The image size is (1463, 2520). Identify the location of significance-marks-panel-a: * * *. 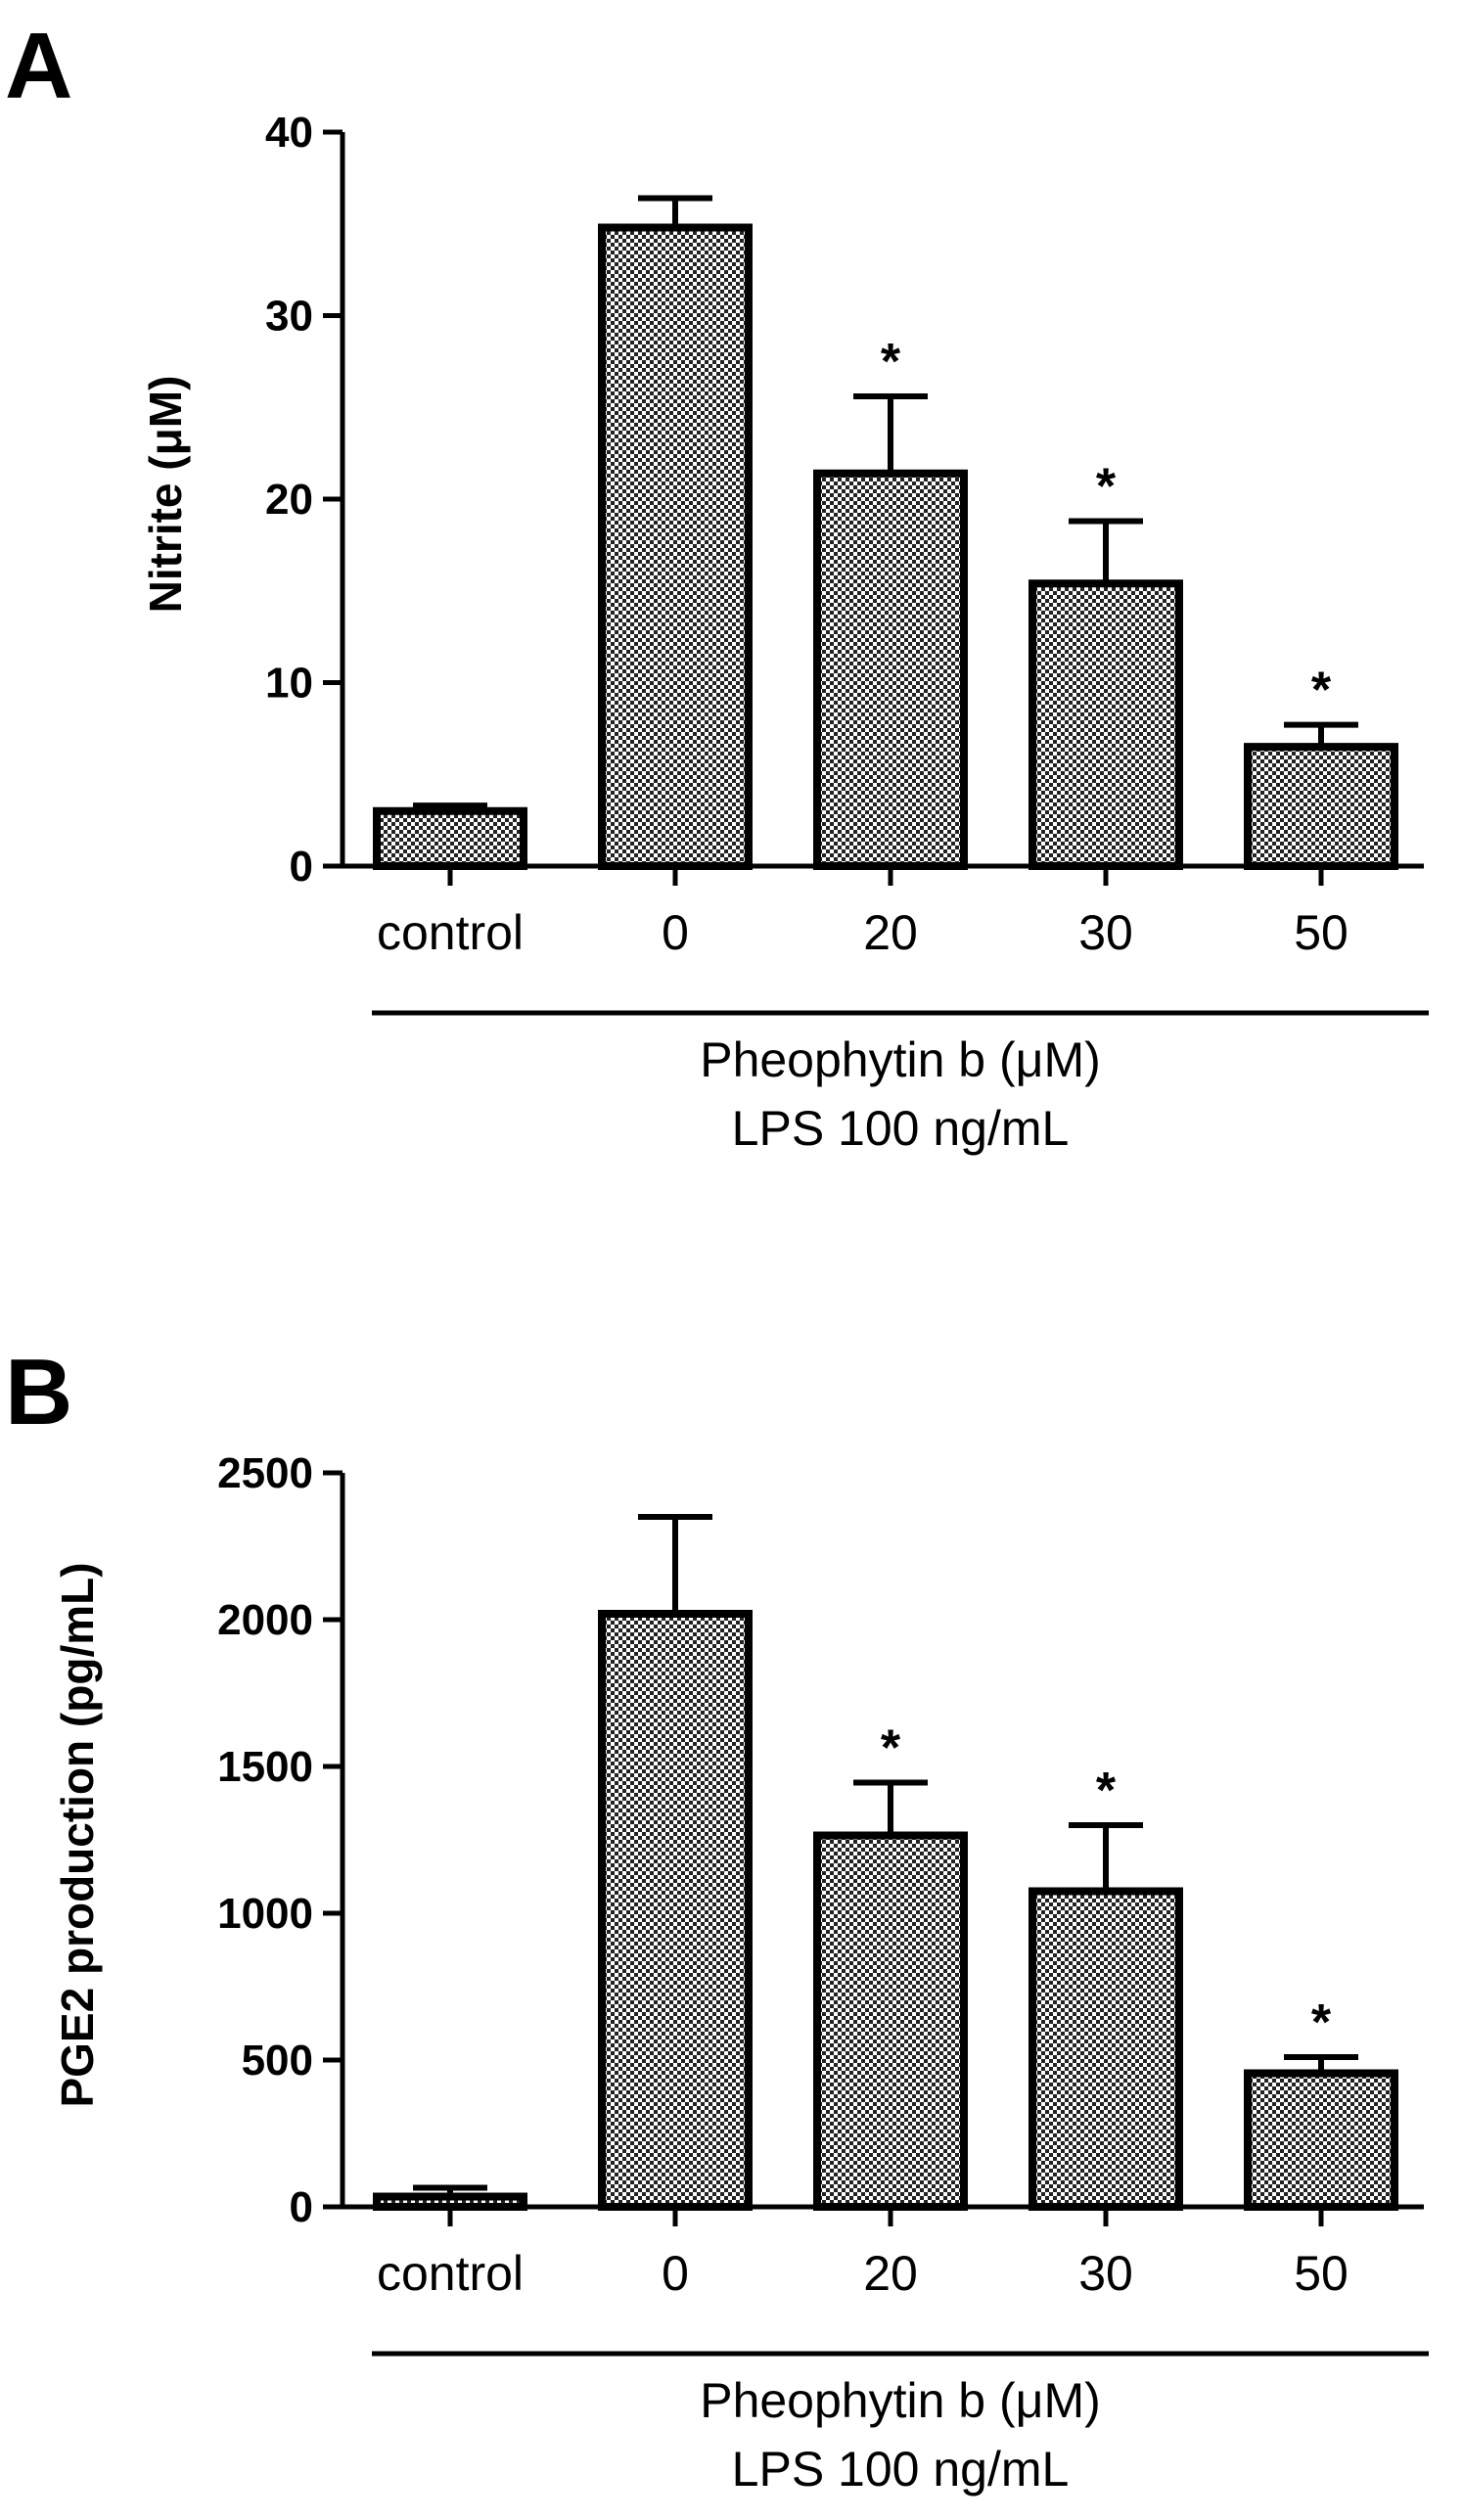
(1106, 526).